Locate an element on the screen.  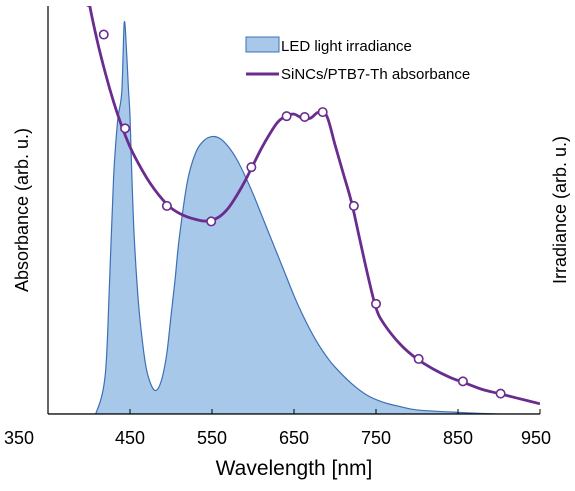
legend-led-label: LED light irradiance is located at coordinates (346, 46).